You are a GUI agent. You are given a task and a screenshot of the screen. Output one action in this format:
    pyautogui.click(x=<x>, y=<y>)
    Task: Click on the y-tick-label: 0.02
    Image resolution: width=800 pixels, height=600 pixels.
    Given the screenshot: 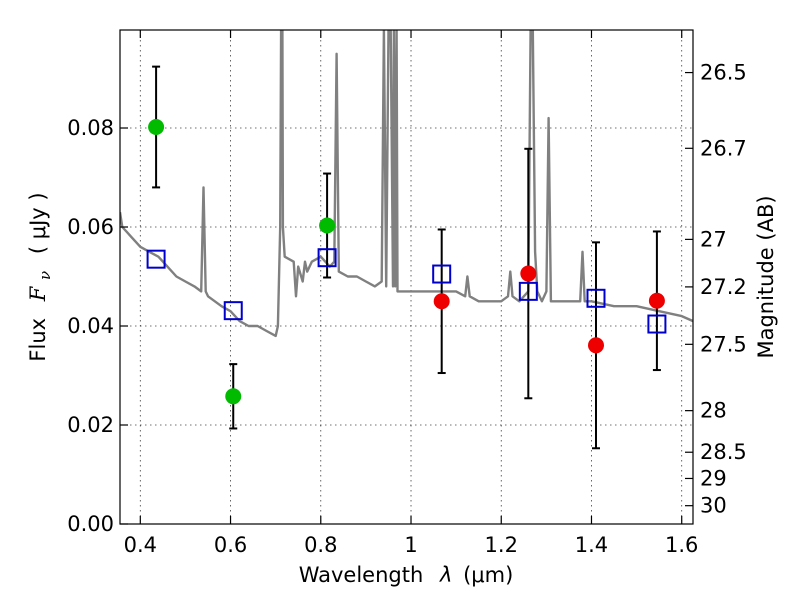 What is the action you would take?
    pyautogui.click(x=90, y=425)
    